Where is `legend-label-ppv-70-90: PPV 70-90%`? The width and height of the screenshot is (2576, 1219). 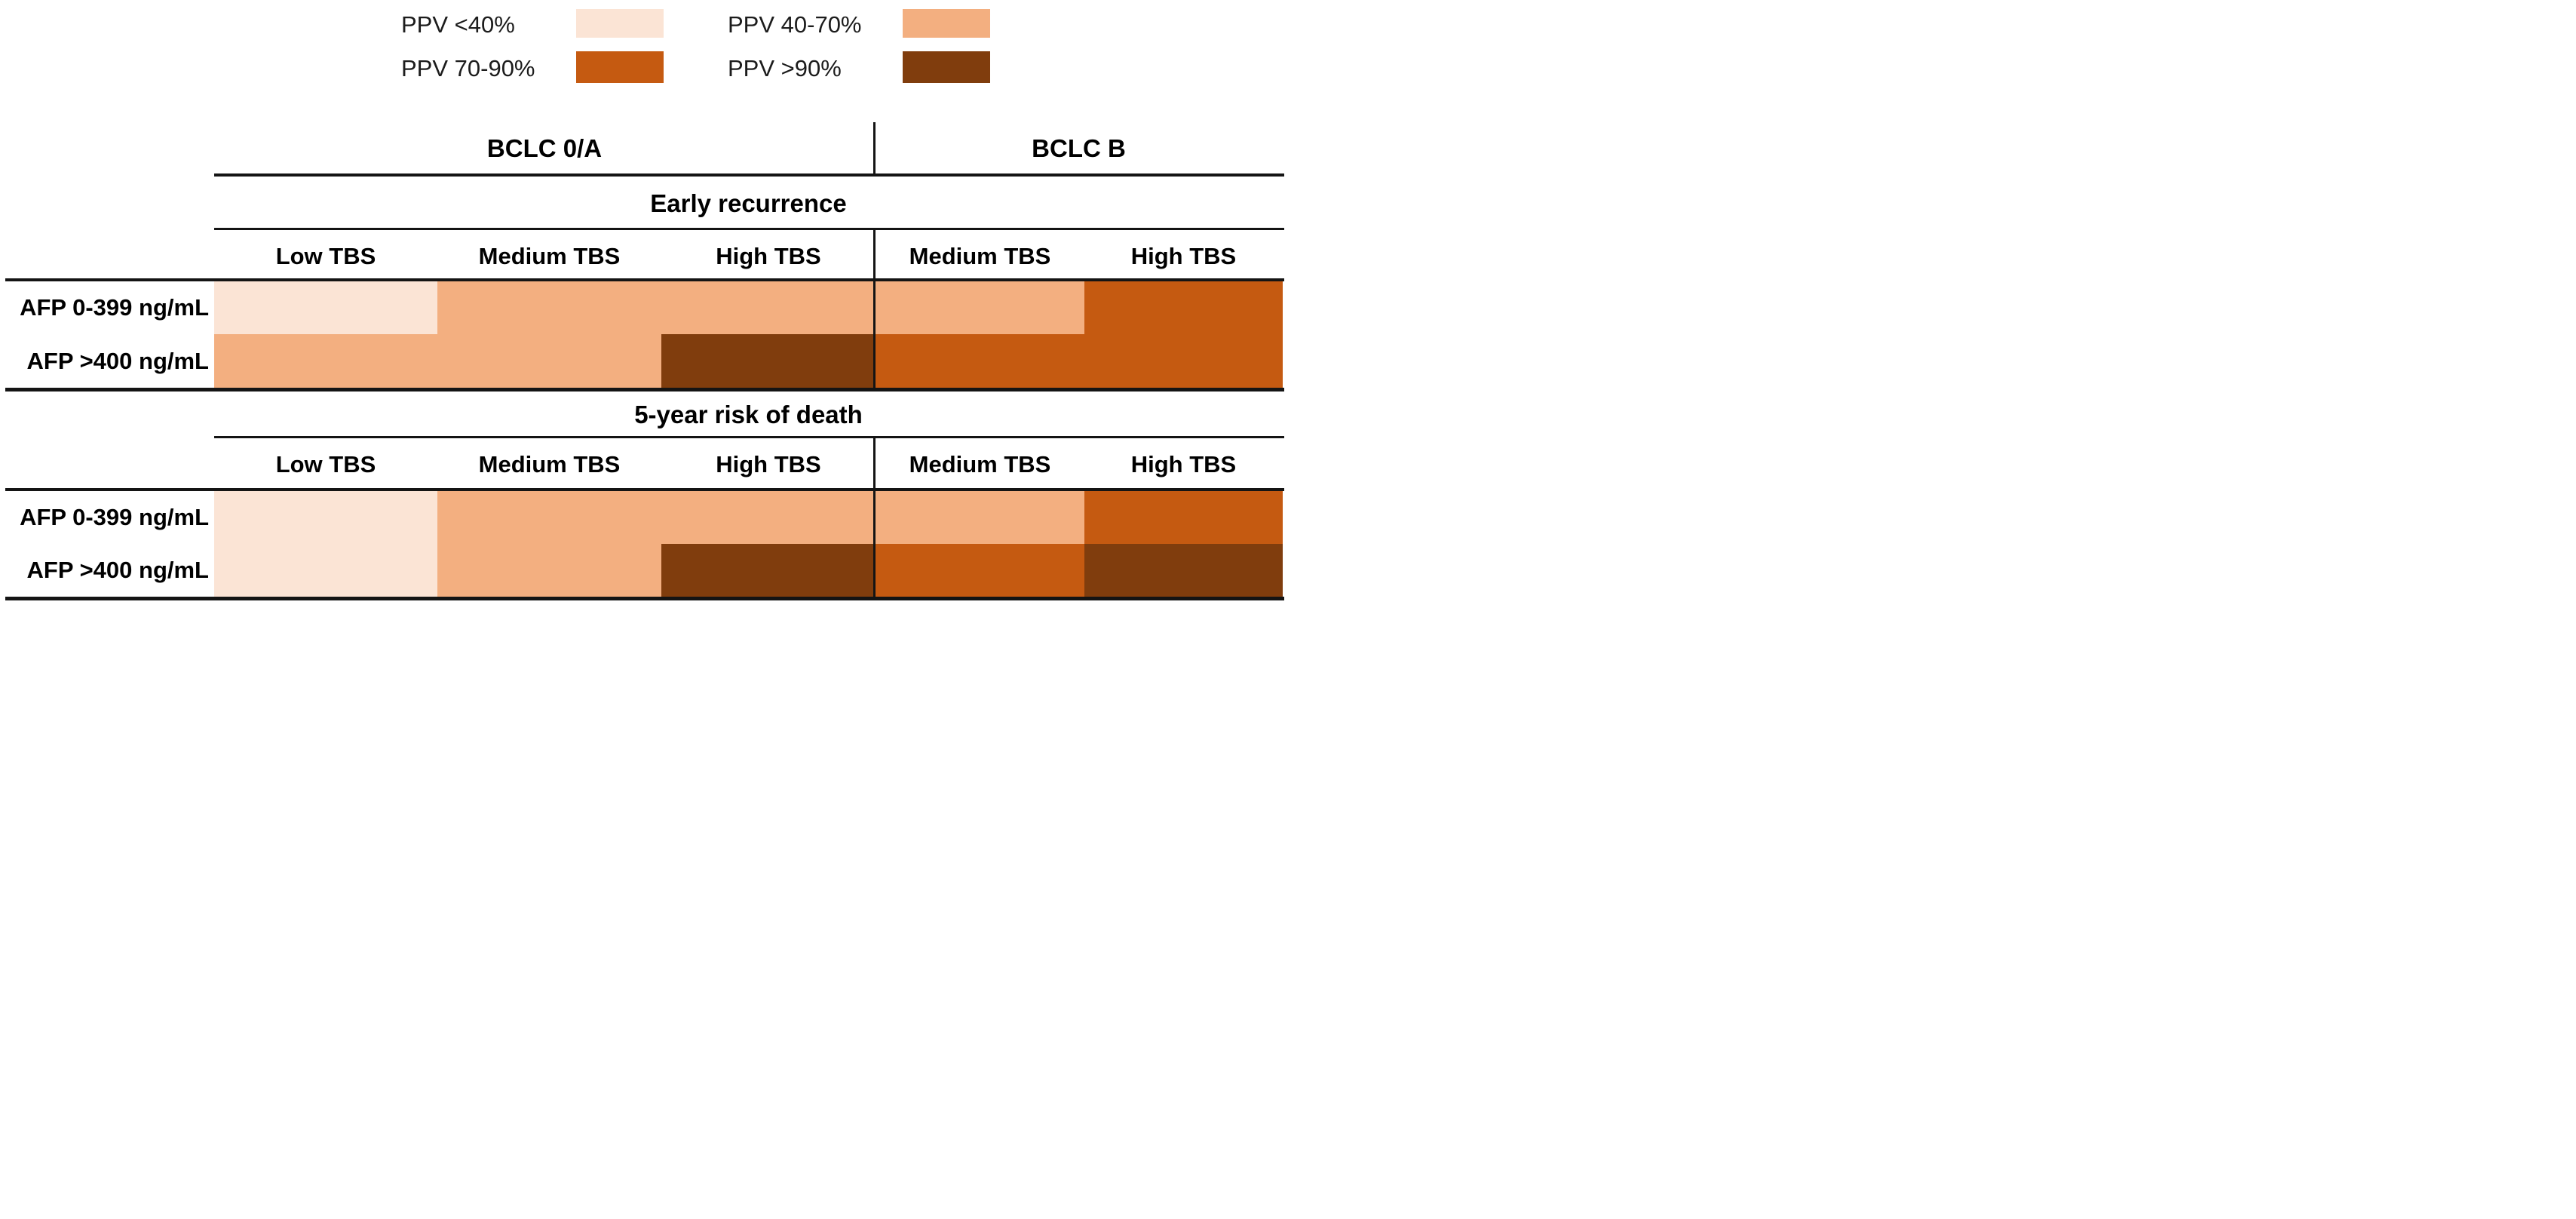 legend-label-ppv-70-90: PPV 70-90% is located at coordinates (468, 68).